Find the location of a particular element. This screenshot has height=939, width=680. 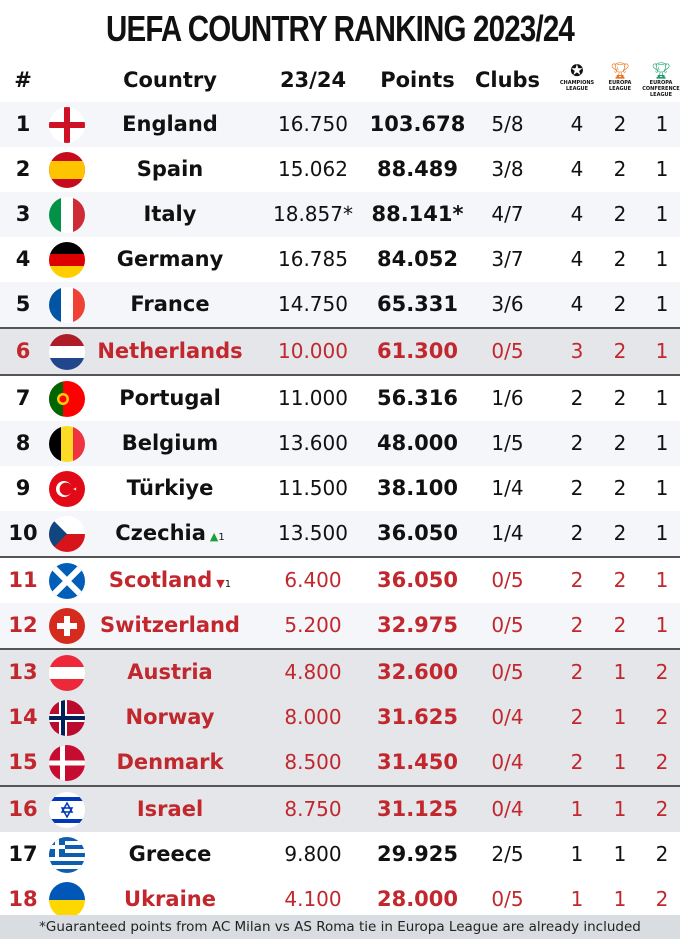

table-row: 15 Denmark 8.500 31.450 0/4 2 1 2 is located at coordinates (340, 762).